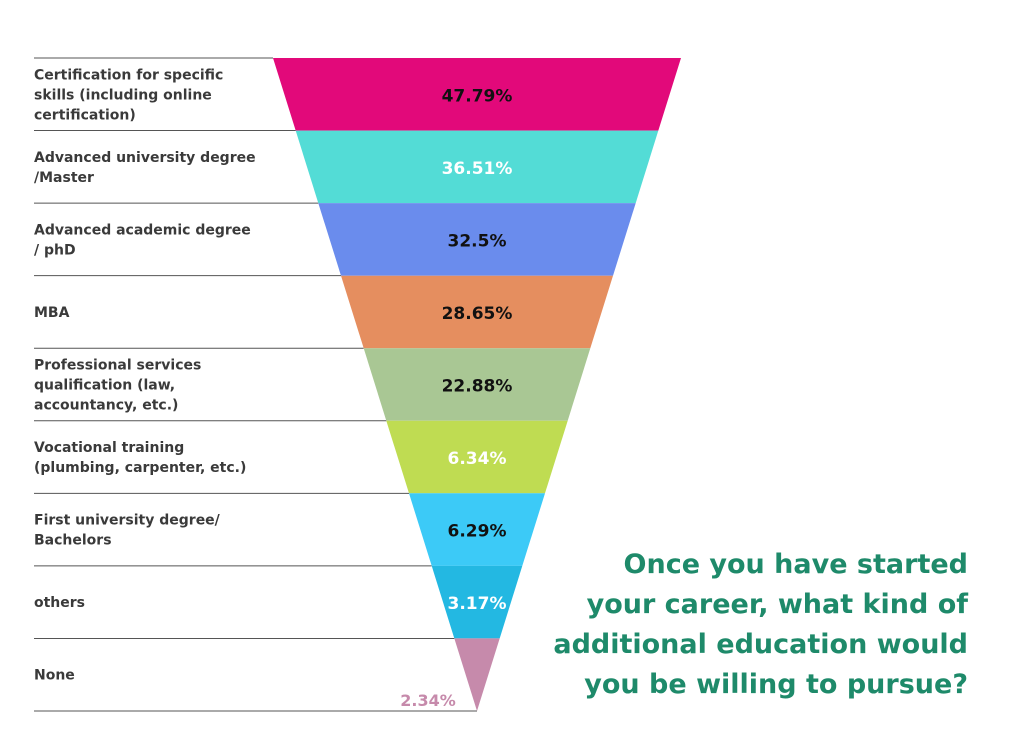 The image size is (1024, 746). I want to click on value-label: 47.79%, so click(477, 96).